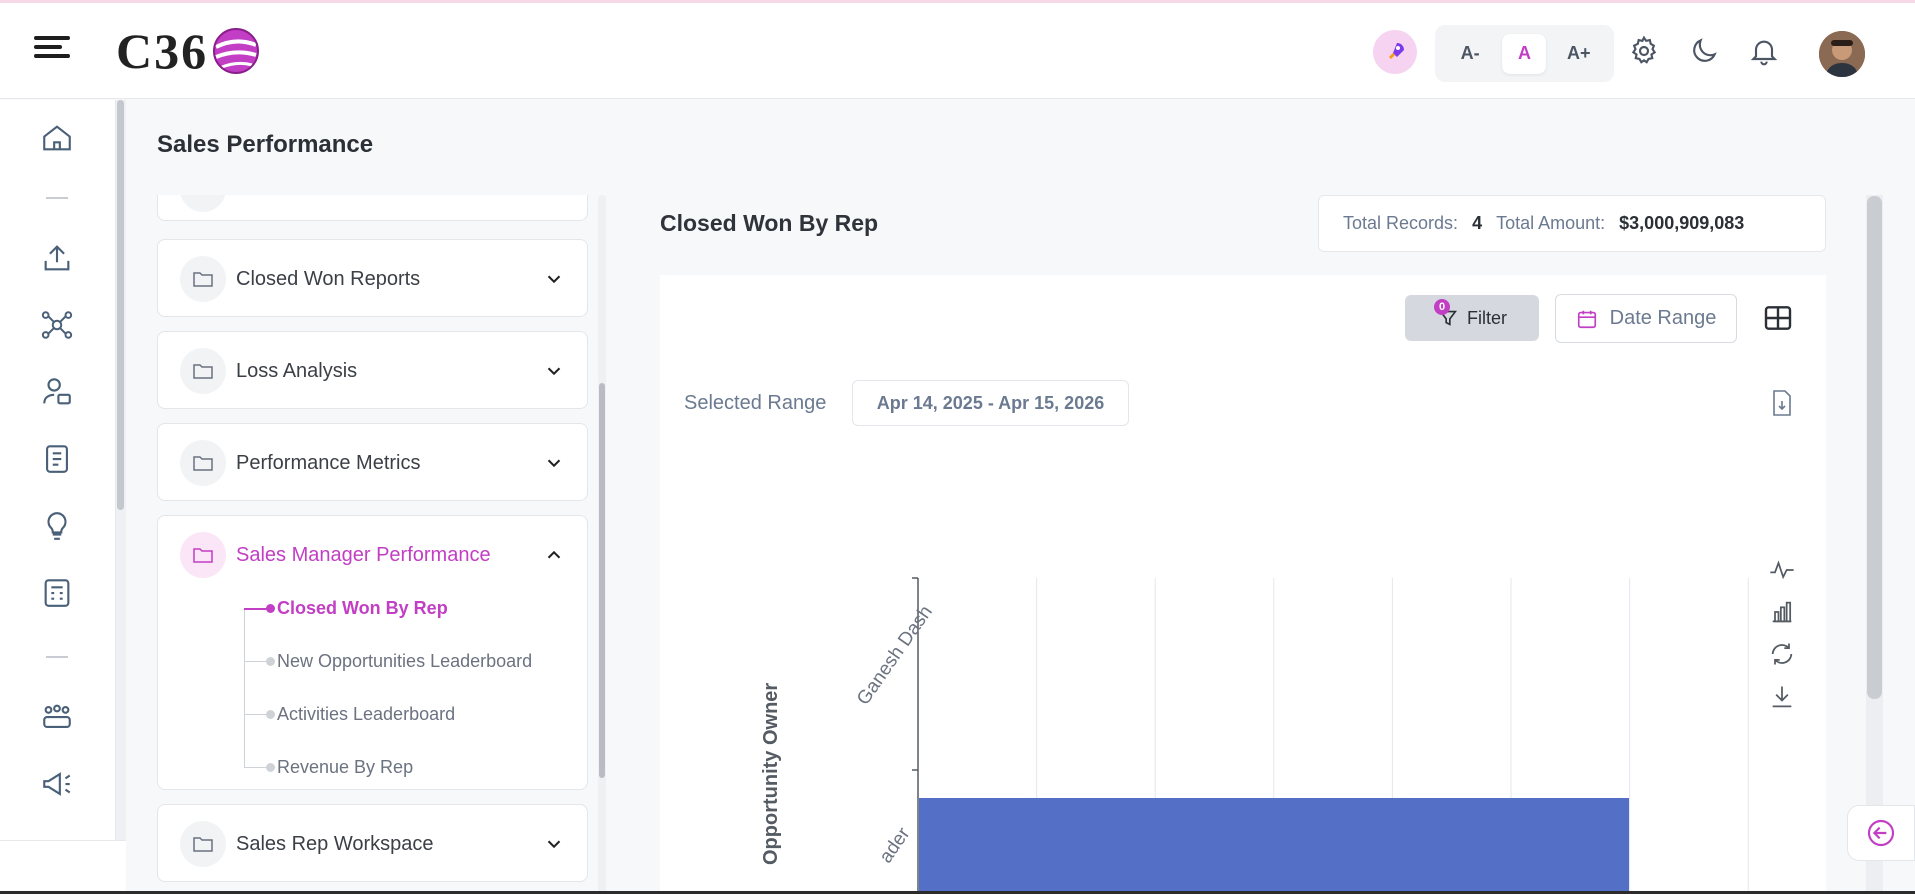 This screenshot has width=1915, height=894. I want to click on team-icon, so click(57, 717).